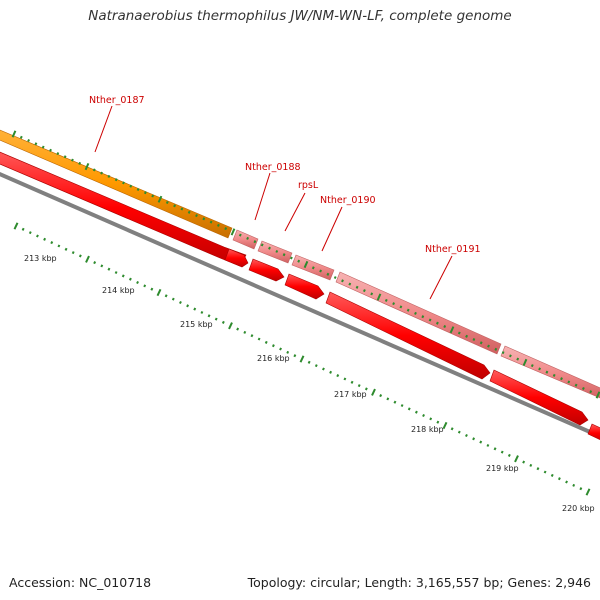  I want to click on feature-rpsl-red-arrow, so click(266, 270).